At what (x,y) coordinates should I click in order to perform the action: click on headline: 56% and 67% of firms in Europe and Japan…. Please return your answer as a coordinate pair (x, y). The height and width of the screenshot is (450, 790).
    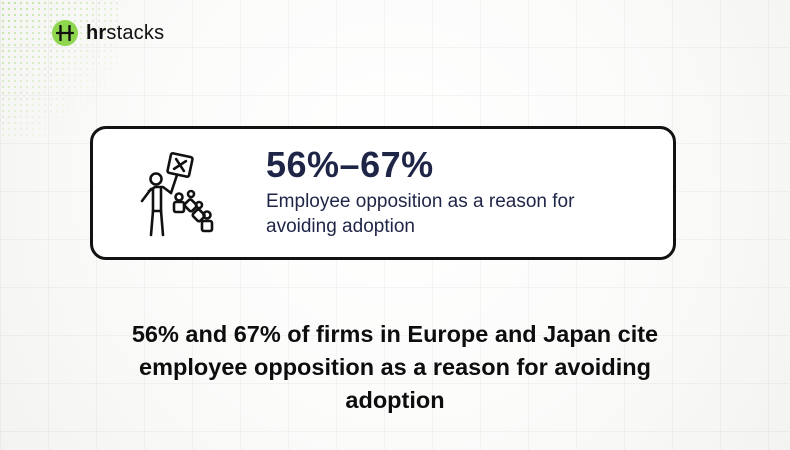
    Looking at the image, I should click on (395, 367).